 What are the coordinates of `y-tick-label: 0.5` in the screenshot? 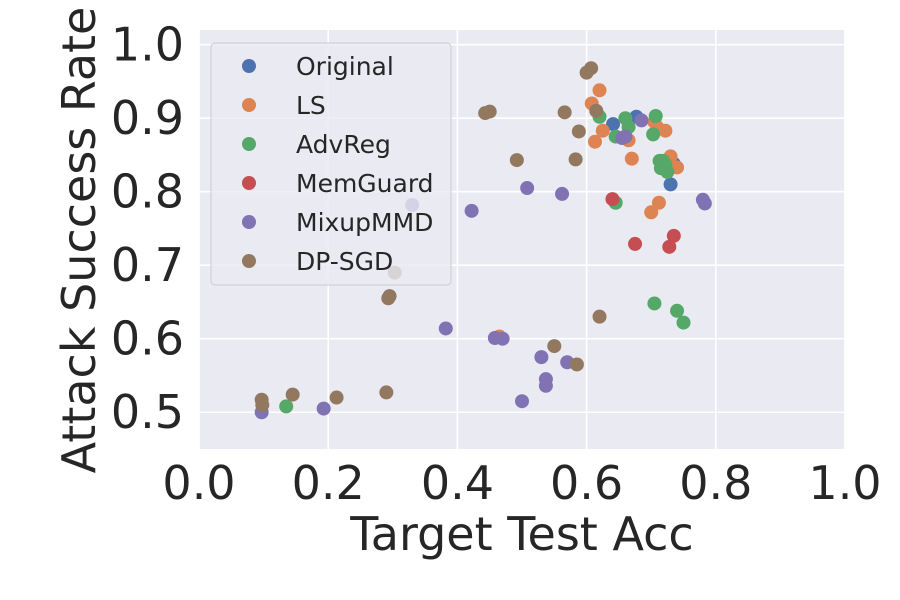 It's located at (147, 412).